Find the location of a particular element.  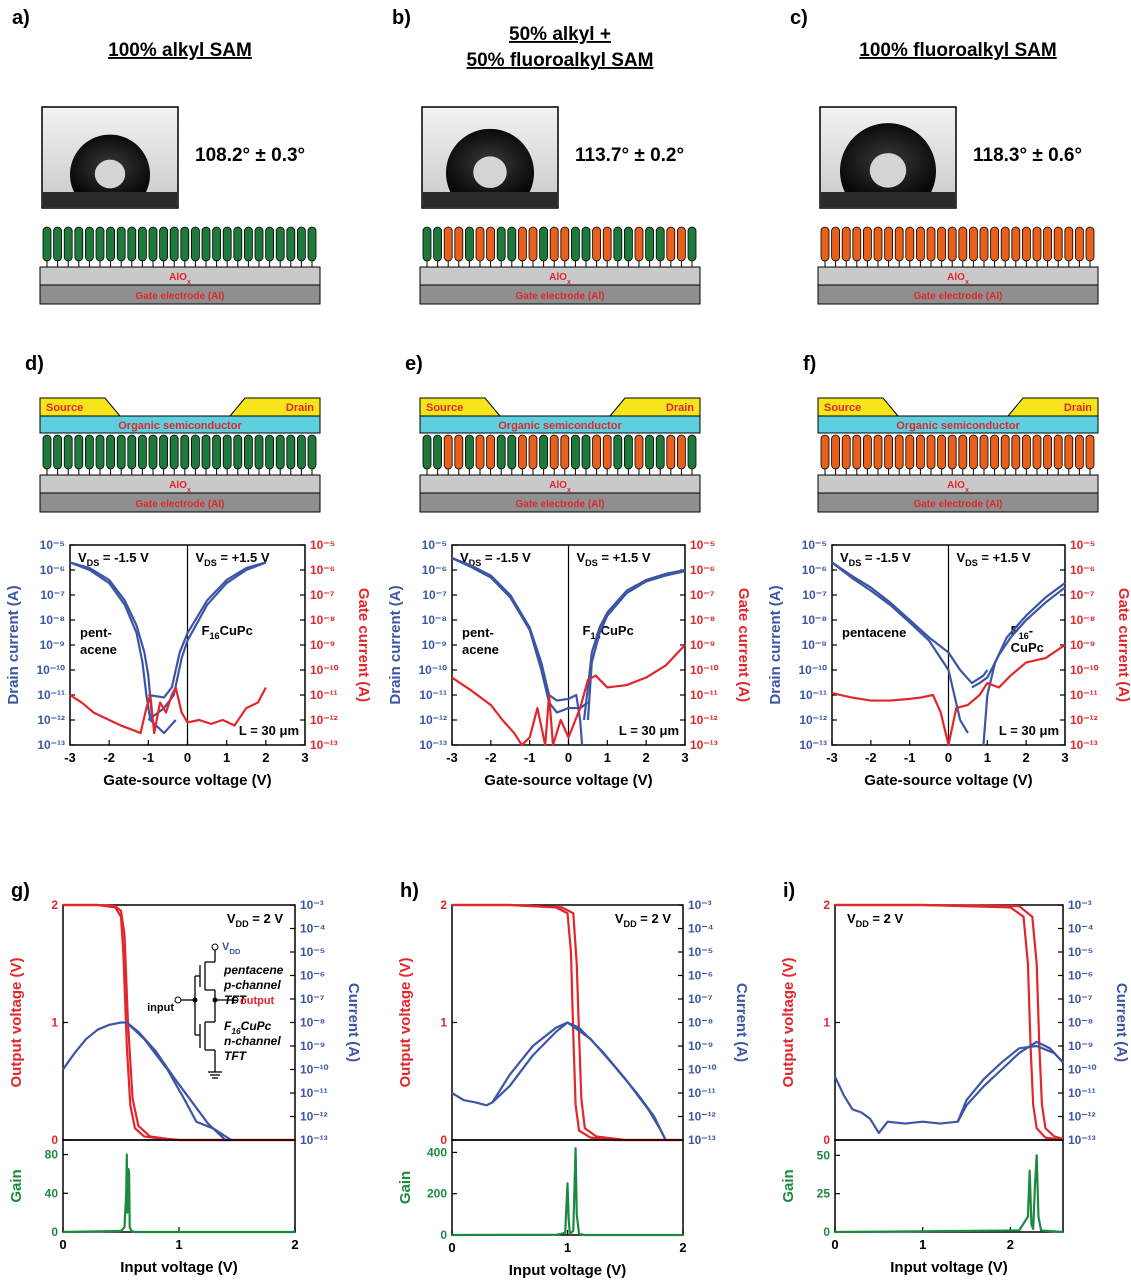

x-tick-label: -3 is located at coordinates (832, 757).